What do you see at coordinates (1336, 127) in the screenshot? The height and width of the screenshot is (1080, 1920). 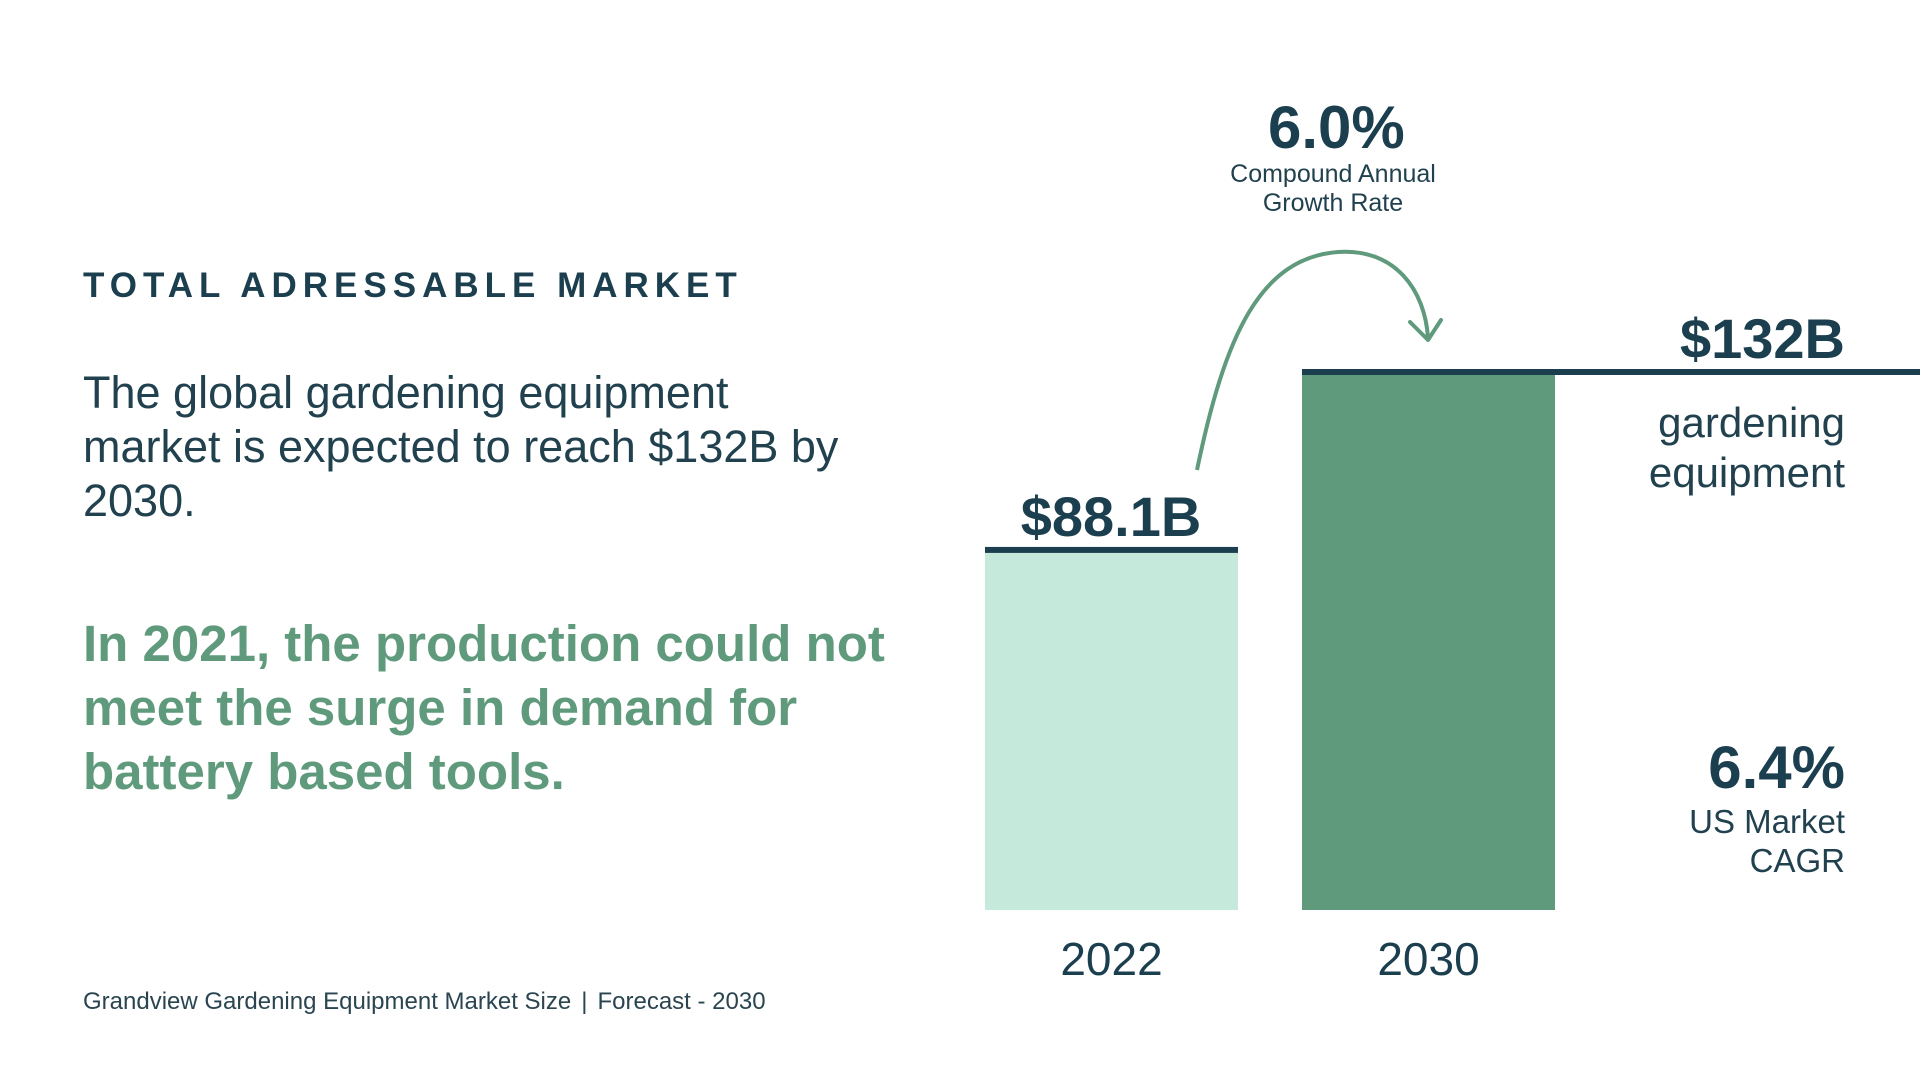 I see `cagr-global-value: 6.0%` at bounding box center [1336, 127].